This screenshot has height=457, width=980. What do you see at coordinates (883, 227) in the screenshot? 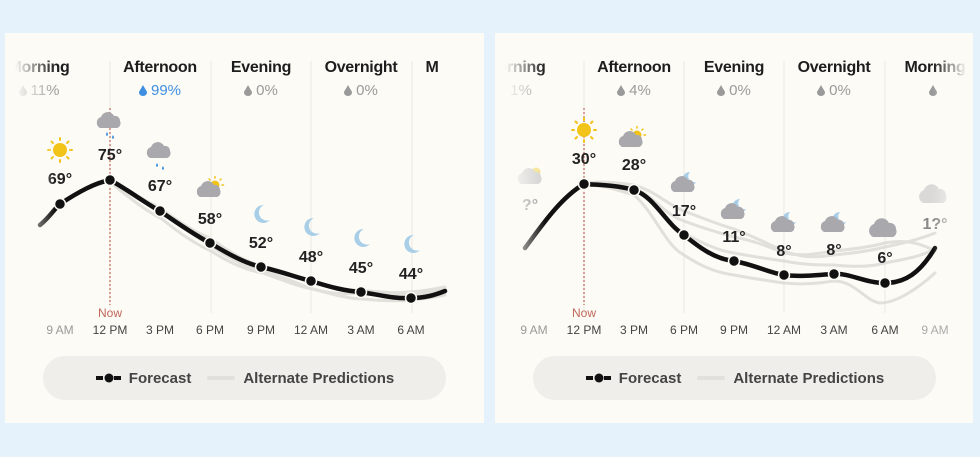
I see `cloud-icon` at bounding box center [883, 227].